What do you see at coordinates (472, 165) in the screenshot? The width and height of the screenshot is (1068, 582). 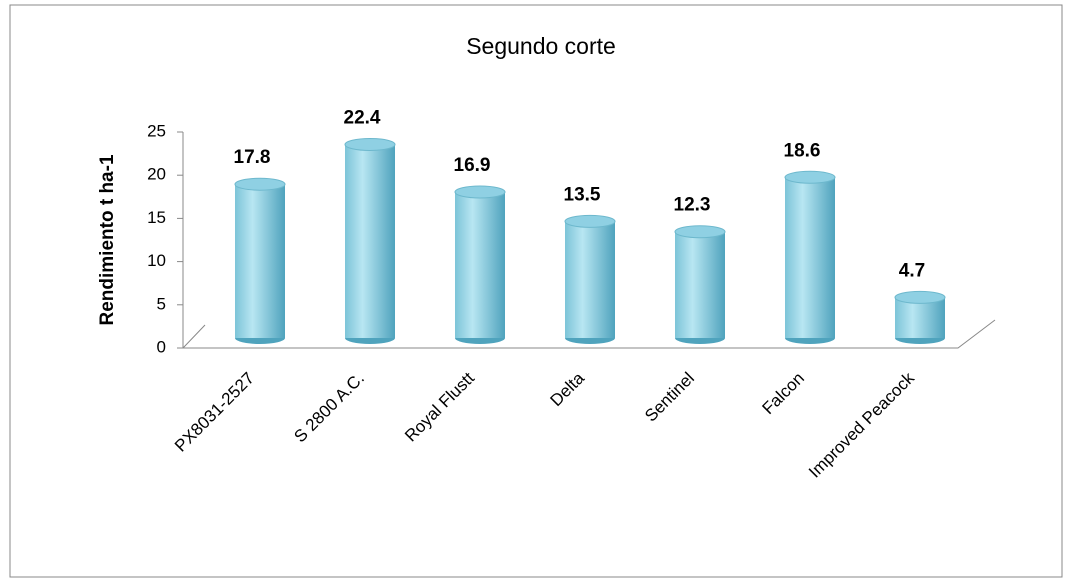 I see `value-label: 16.9` at bounding box center [472, 165].